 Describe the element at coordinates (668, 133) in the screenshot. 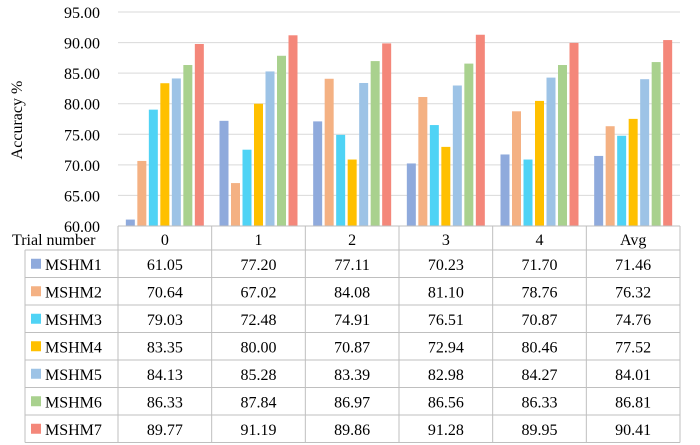

I see `bar-mshm7-avg` at that location.